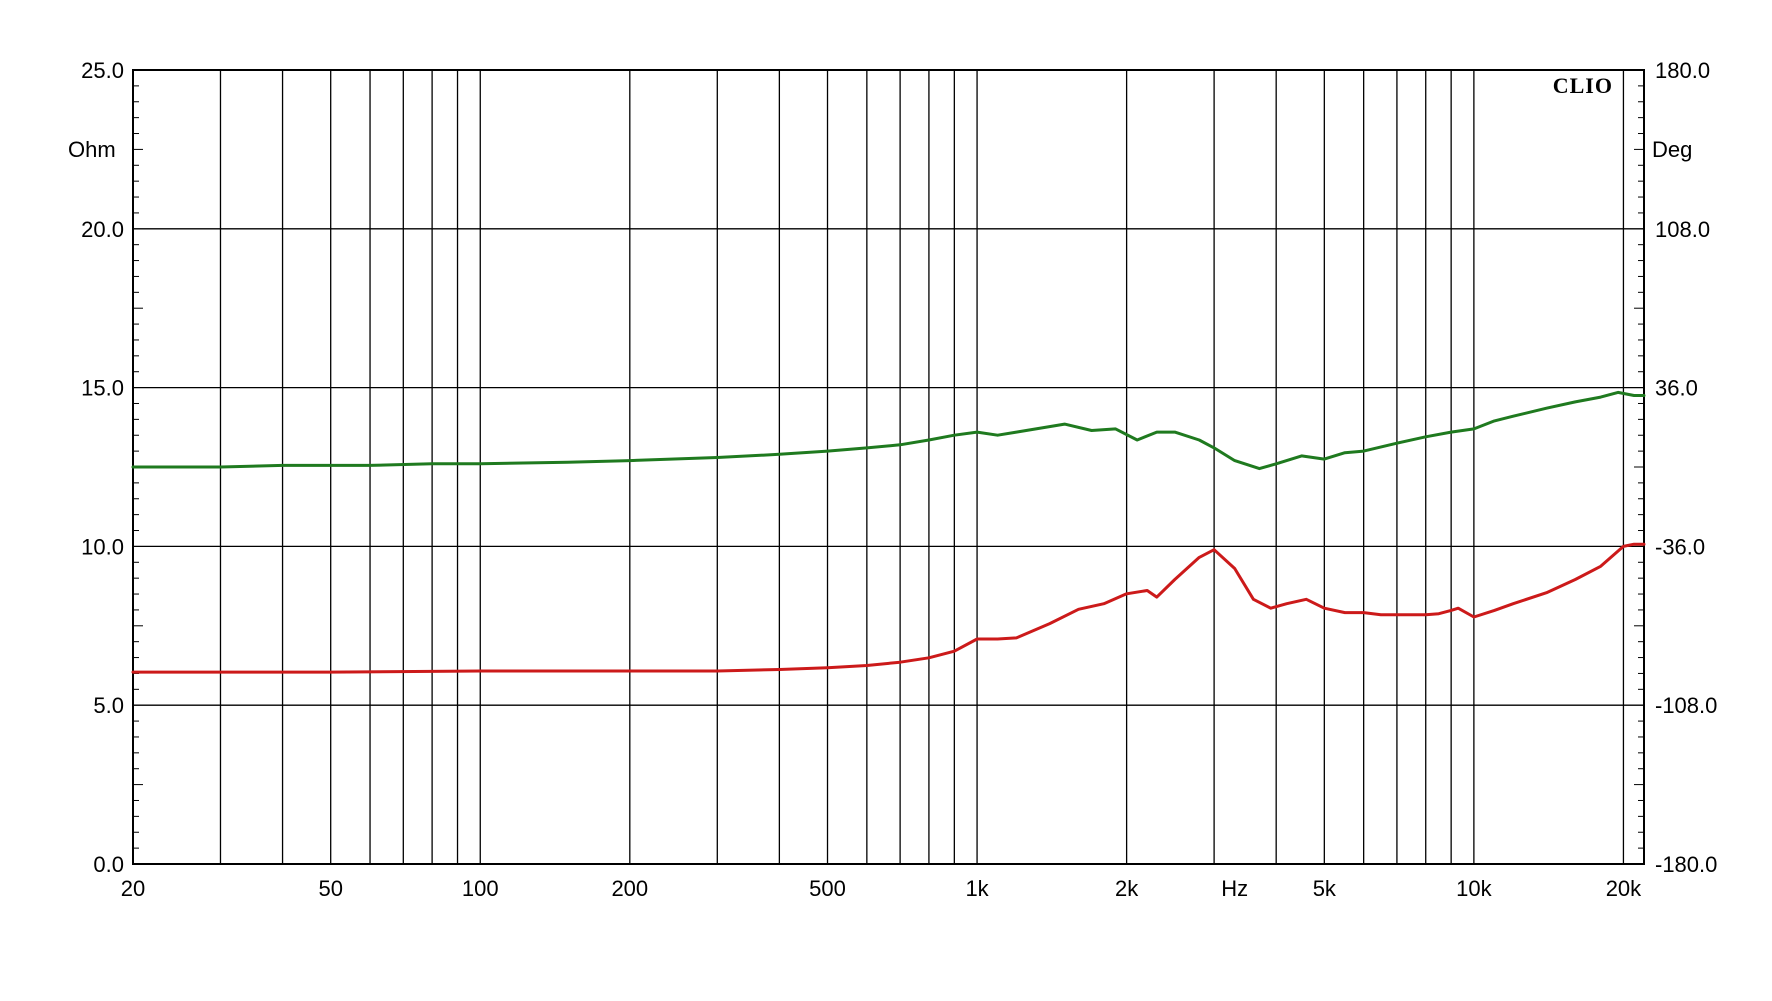  I want to click on clio-brand-label: CLIO, so click(1583, 85).